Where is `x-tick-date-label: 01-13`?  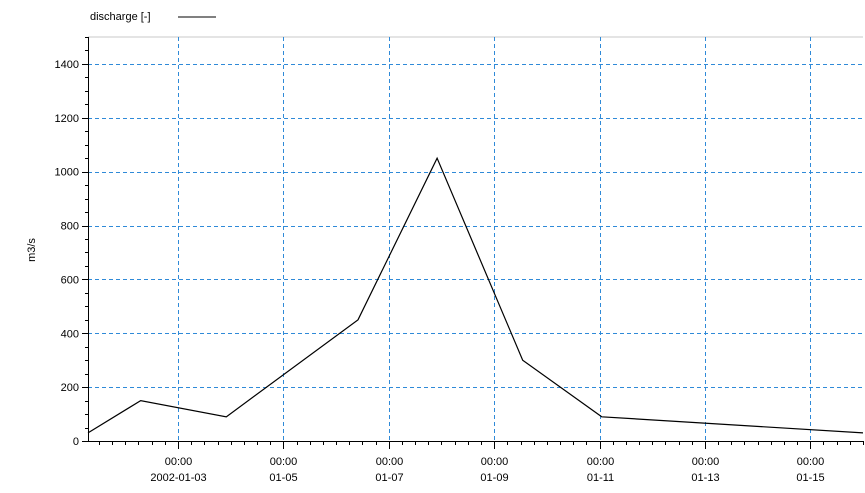
x-tick-date-label: 01-13 is located at coordinates (705, 478).